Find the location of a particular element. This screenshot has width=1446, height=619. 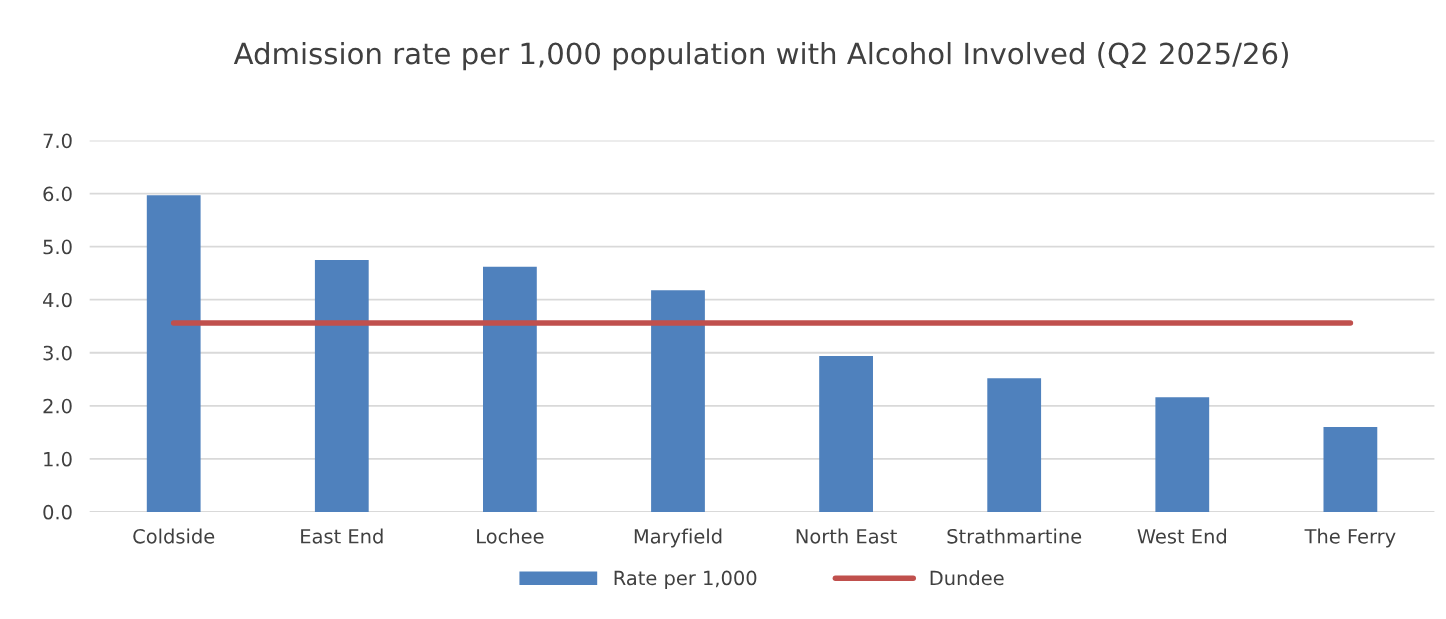

y-tick-label: 0.0 is located at coordinates (57, 512).